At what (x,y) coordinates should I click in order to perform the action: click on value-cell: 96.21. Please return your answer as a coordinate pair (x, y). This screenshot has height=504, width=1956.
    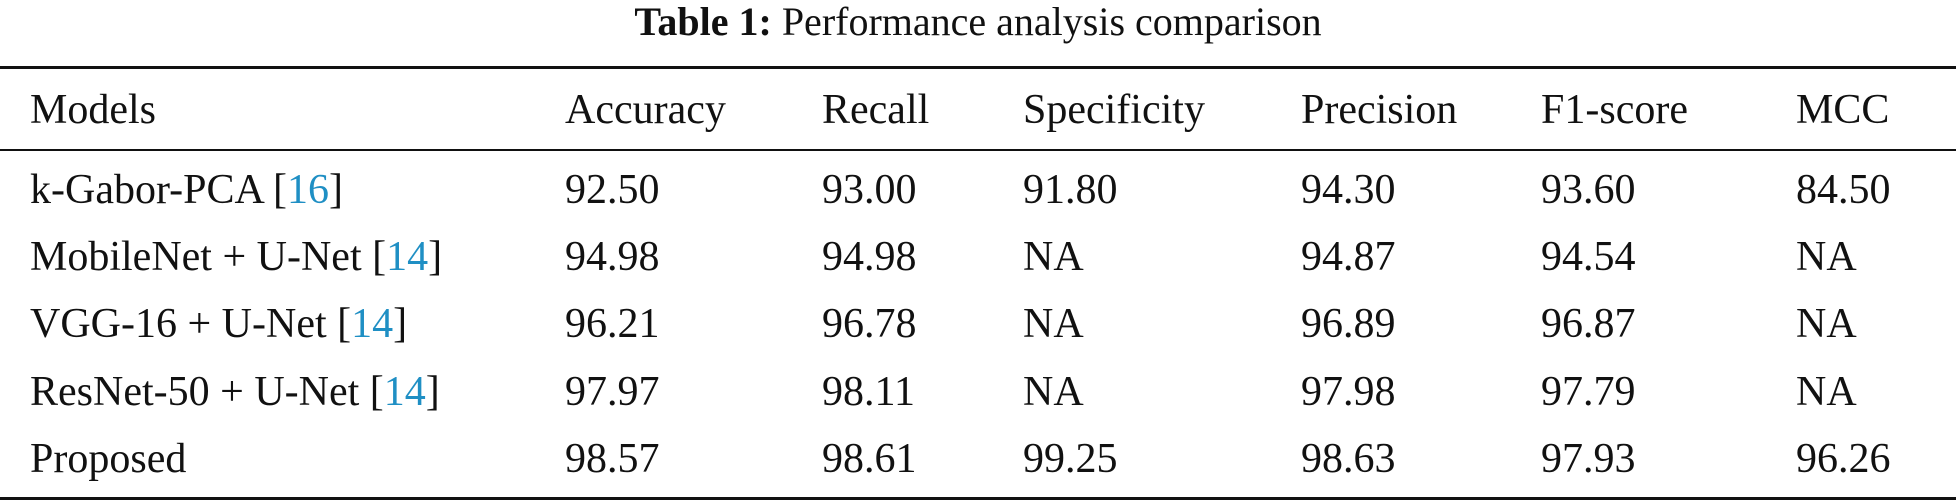
    Looking at the image, I should click on (612, 324).